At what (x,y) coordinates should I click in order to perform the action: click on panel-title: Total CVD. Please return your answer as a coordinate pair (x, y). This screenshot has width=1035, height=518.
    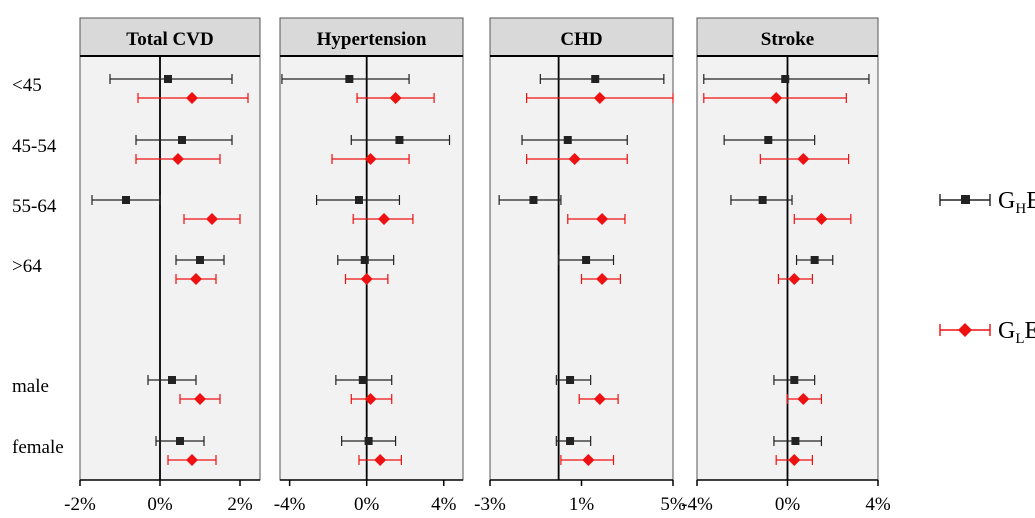
    Looking at the image, I should click on (169, 39).